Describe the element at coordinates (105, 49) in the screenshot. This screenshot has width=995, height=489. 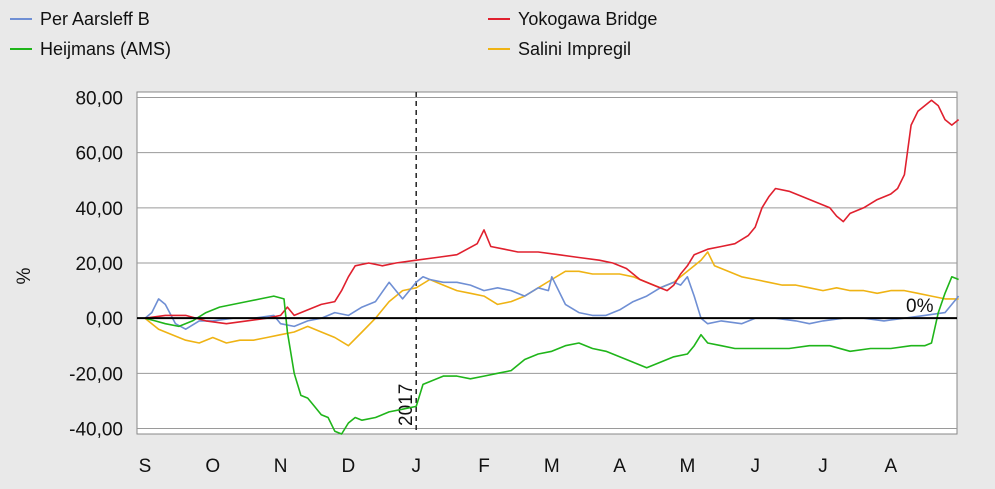
I see `legend-label-heijmans: Heijmans (AMS)` at that location.